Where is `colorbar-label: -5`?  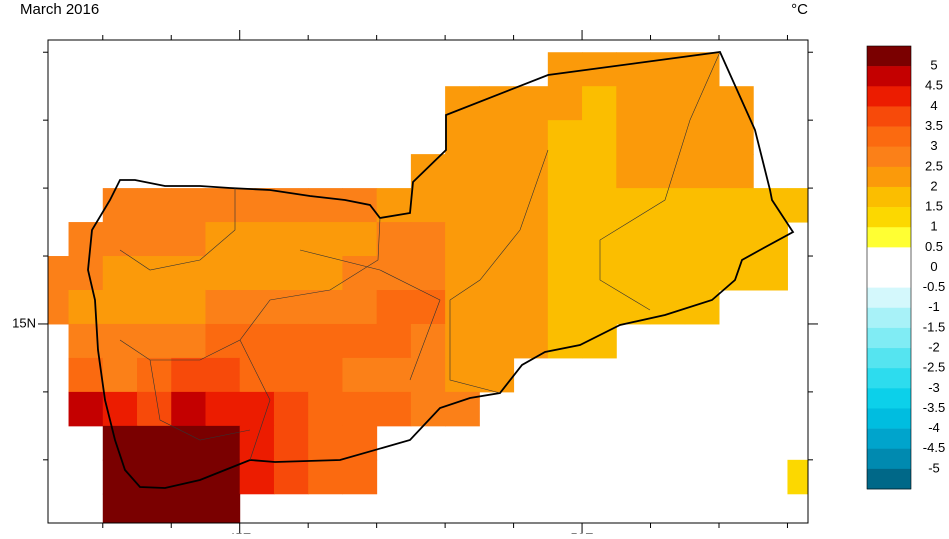 colorbar-label: -5 is located at coordinates (934, 467).